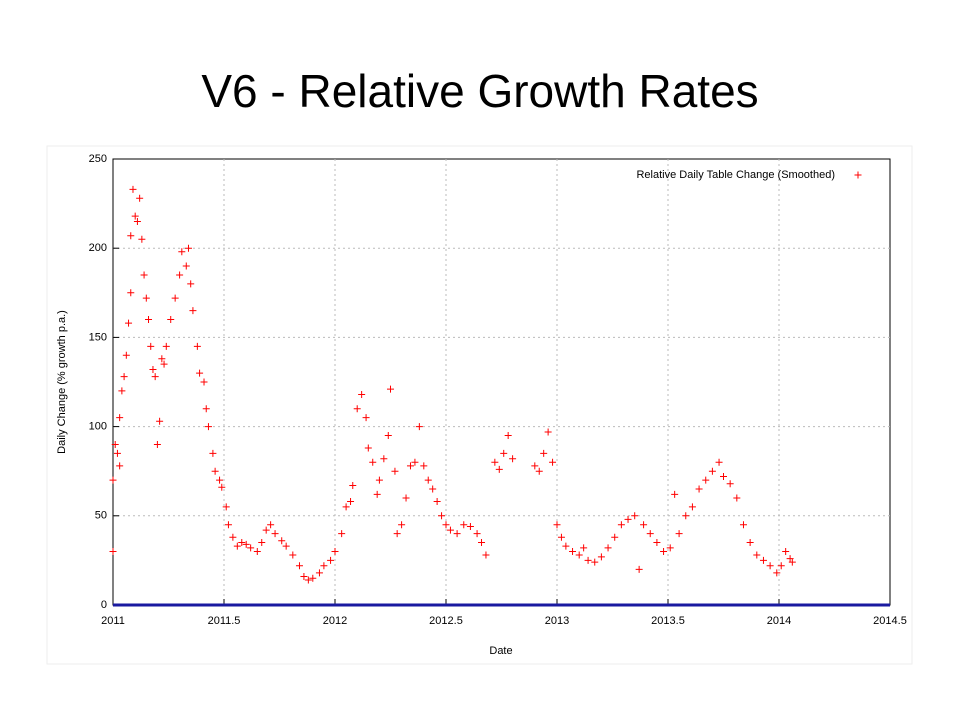 Image resolution: width=960 pixels, height=720 pixels. What do you see at coordinates (500, 651) in the screenshot?
I see `x-axis-label: Date` at bounding box center [500, 651].